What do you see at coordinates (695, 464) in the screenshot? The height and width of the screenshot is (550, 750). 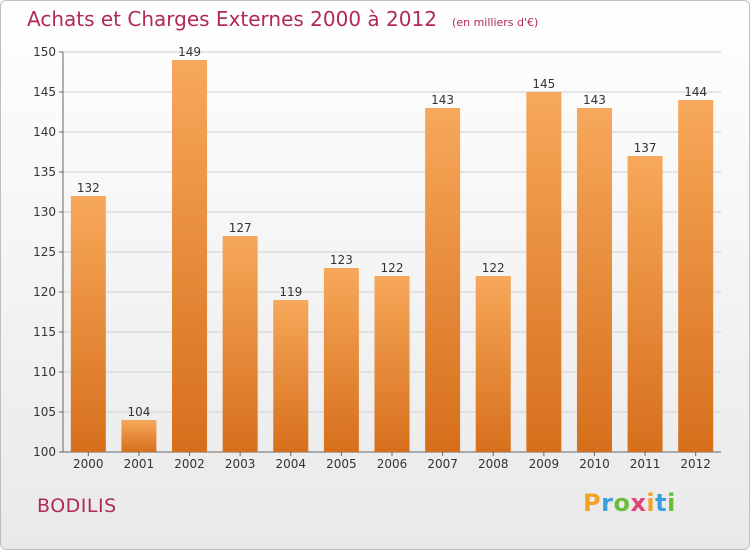 I see `x-tick-label: 2012` at bounding box center [695, 464].